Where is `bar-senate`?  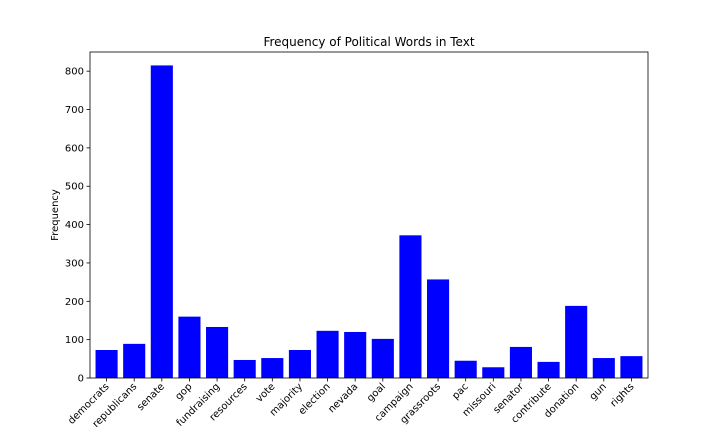
bar-senate is located at coordinates (161, 222).